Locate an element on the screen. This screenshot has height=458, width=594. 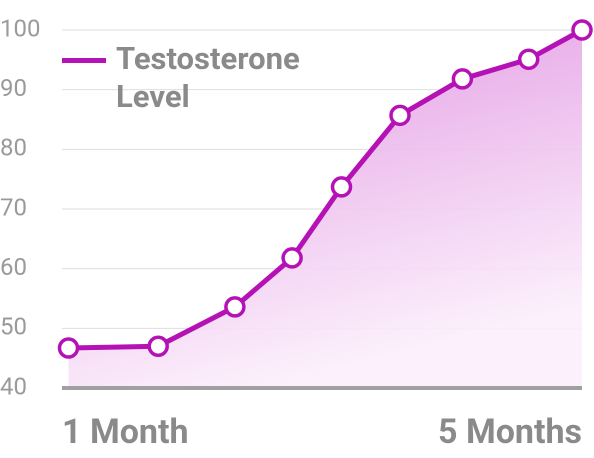
y-tick-label: 50 is located at coordinates (13, 327).